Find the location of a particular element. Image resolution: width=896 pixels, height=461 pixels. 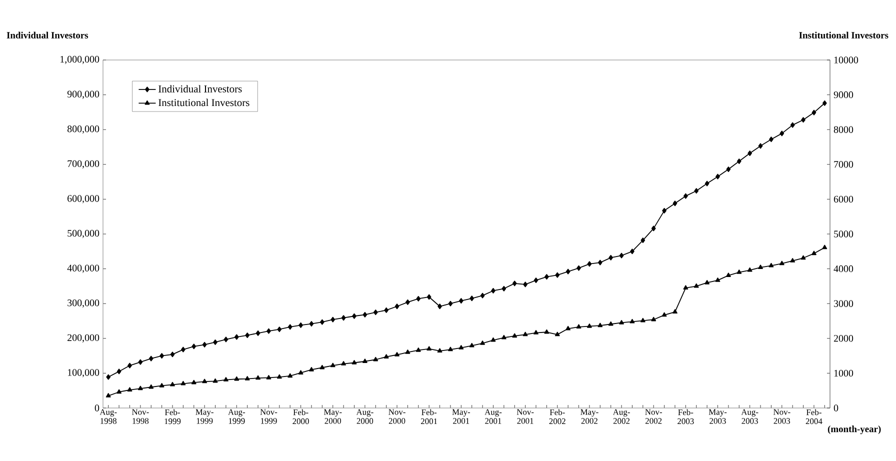

x-tick-label: Nov- 2001 is located at coordinates (525, 416).